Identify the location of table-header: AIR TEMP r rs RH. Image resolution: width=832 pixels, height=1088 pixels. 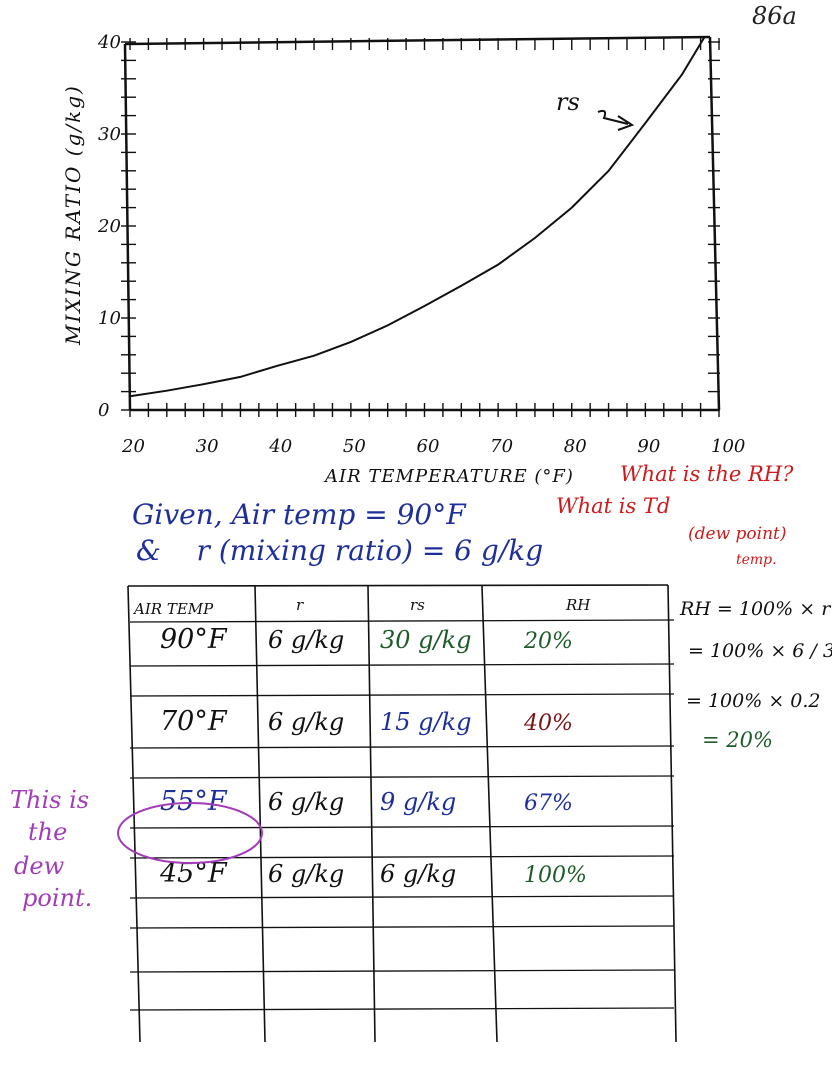
(361, 607).